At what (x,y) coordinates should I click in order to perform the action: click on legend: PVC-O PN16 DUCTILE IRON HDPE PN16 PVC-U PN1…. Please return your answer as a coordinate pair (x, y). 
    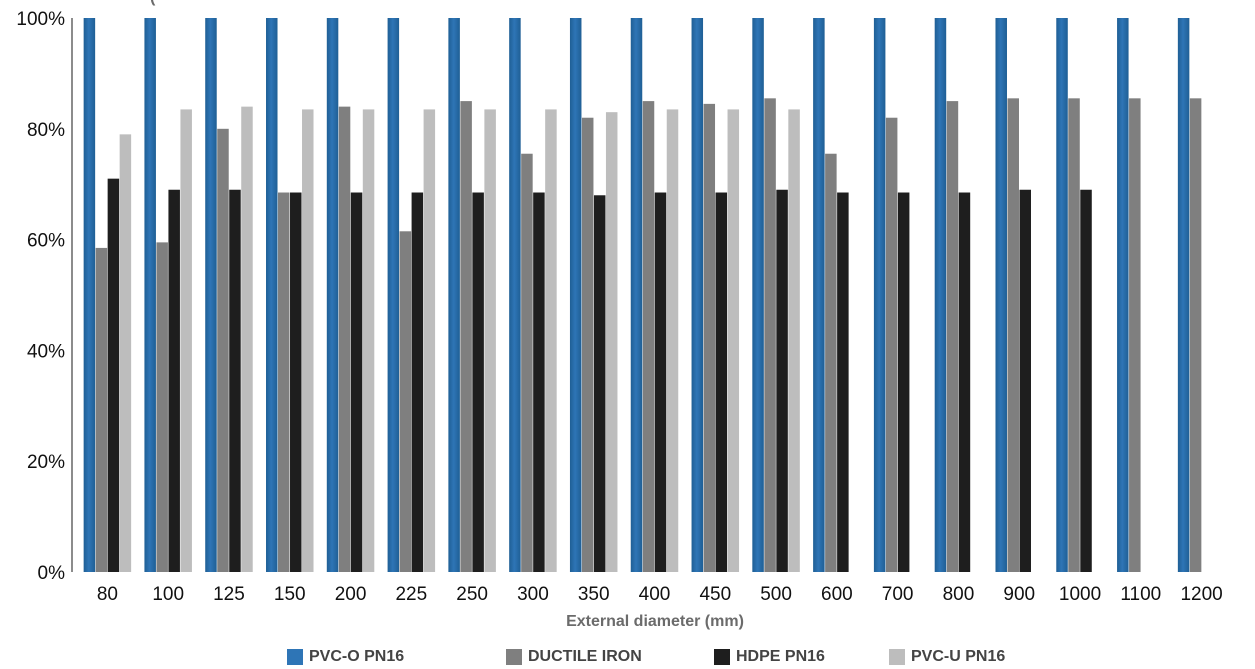
    Looking at the image, I should click on (627, 657).